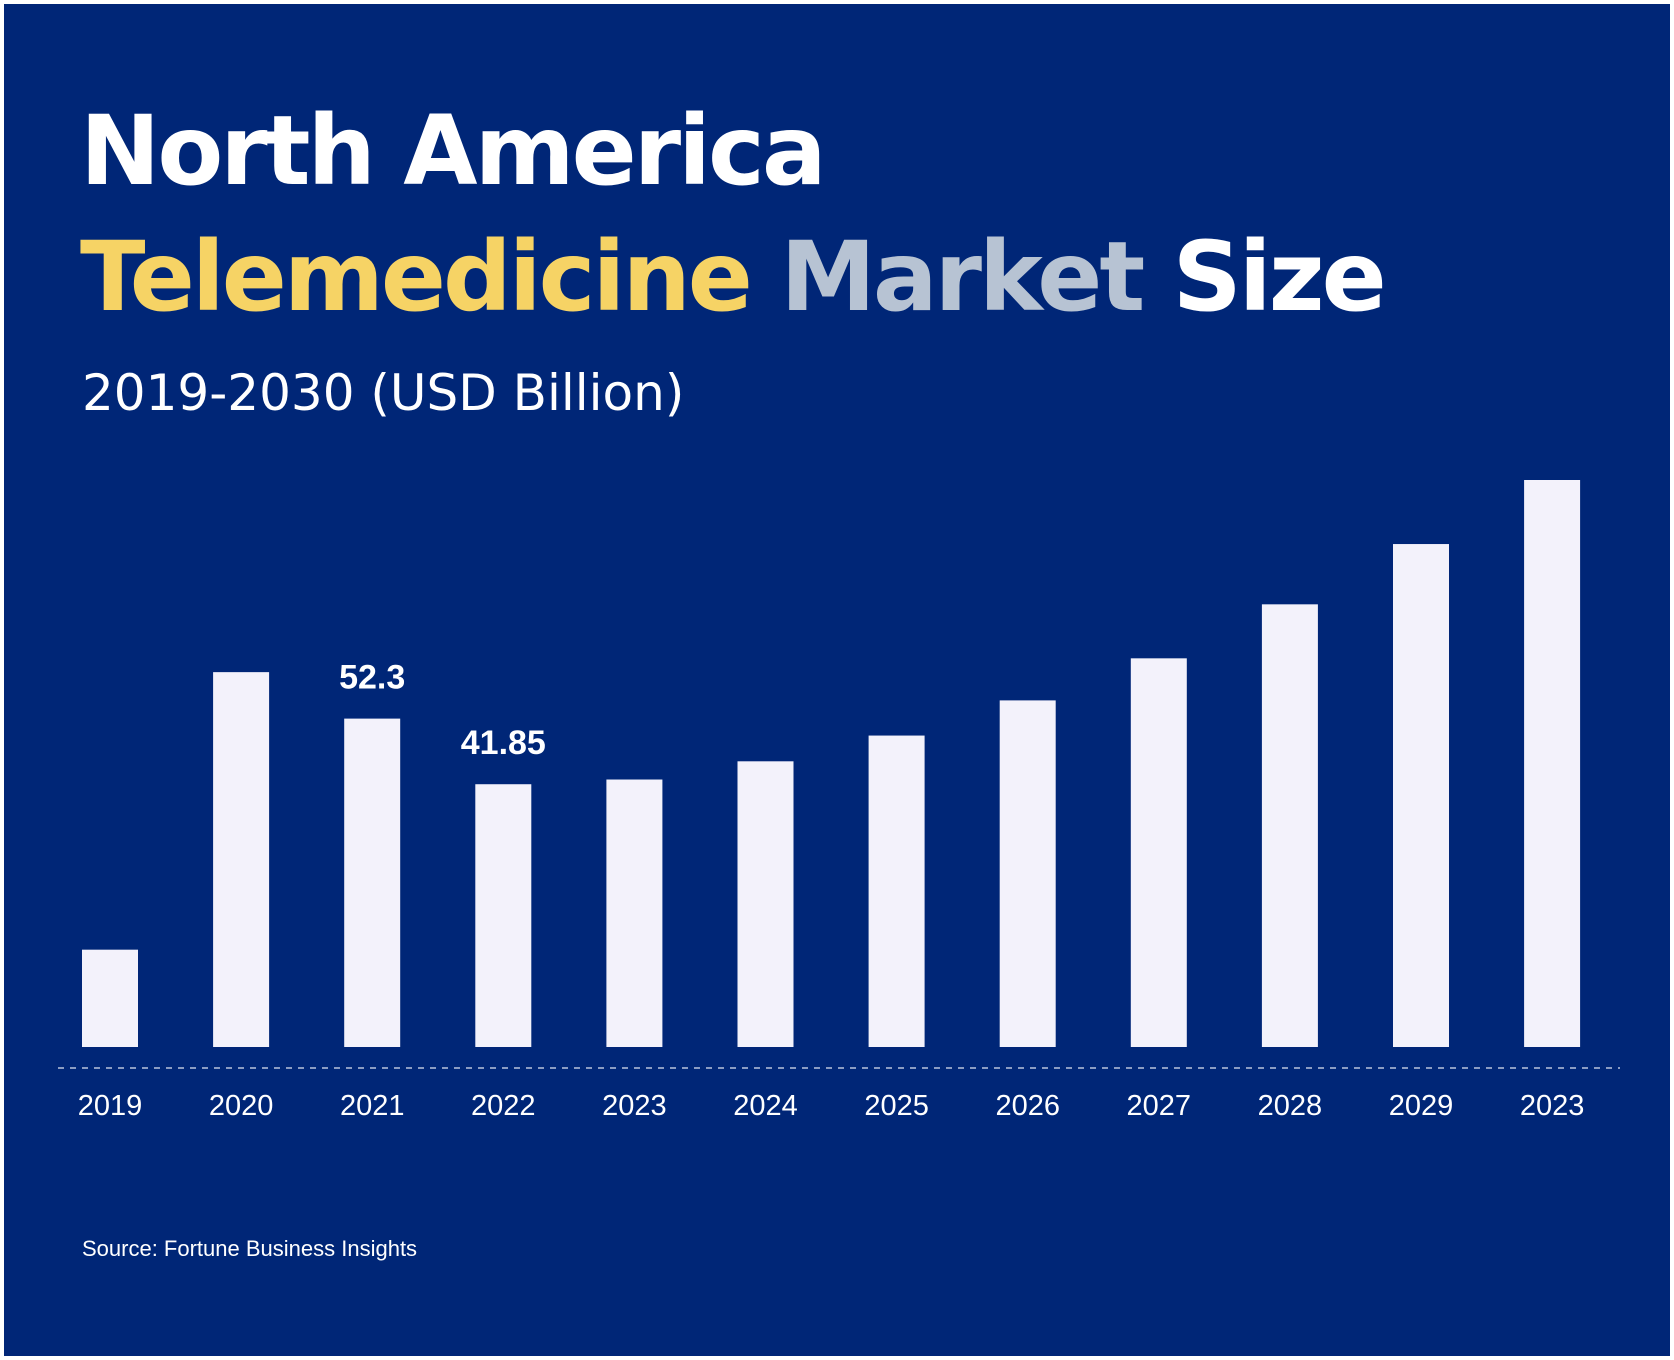  Describe the element at coordinates (383, 393) in the screenshot. I see `chart-subtitle: 2019-2030 (USD Billion)` at that location.